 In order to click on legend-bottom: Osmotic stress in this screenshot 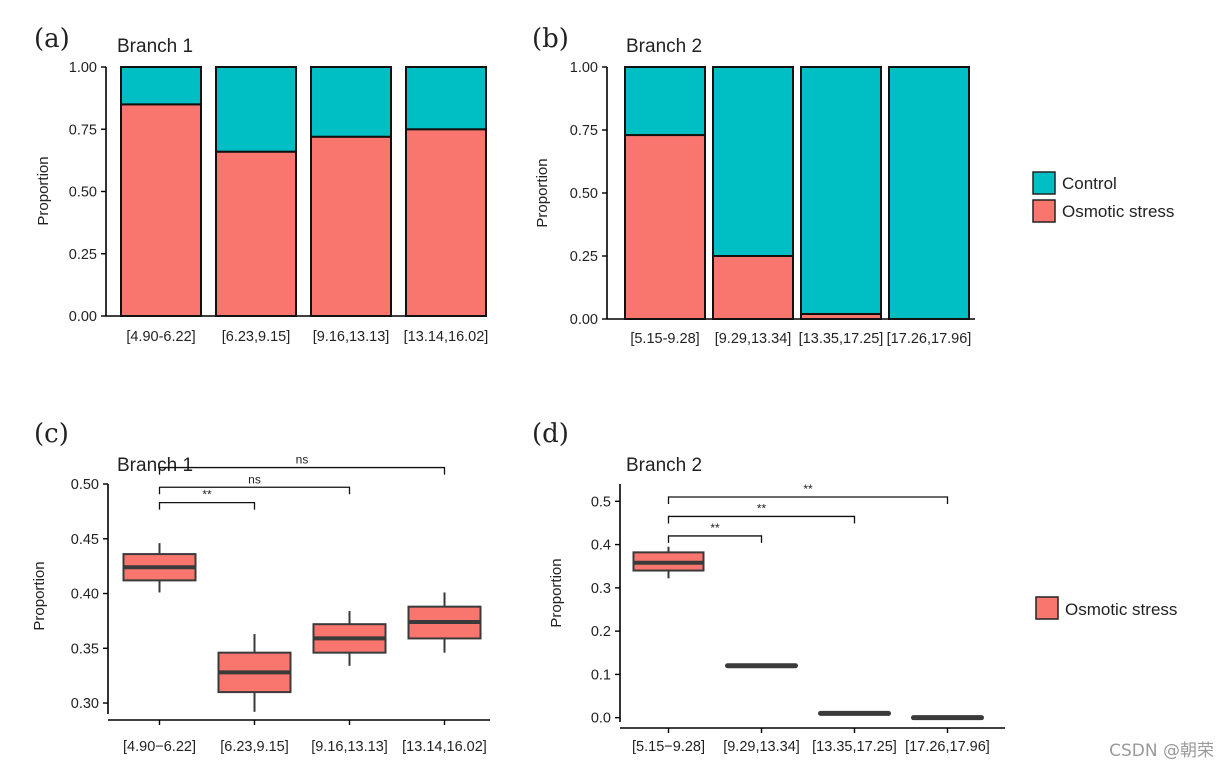, I will do `click(1106, 608)`.